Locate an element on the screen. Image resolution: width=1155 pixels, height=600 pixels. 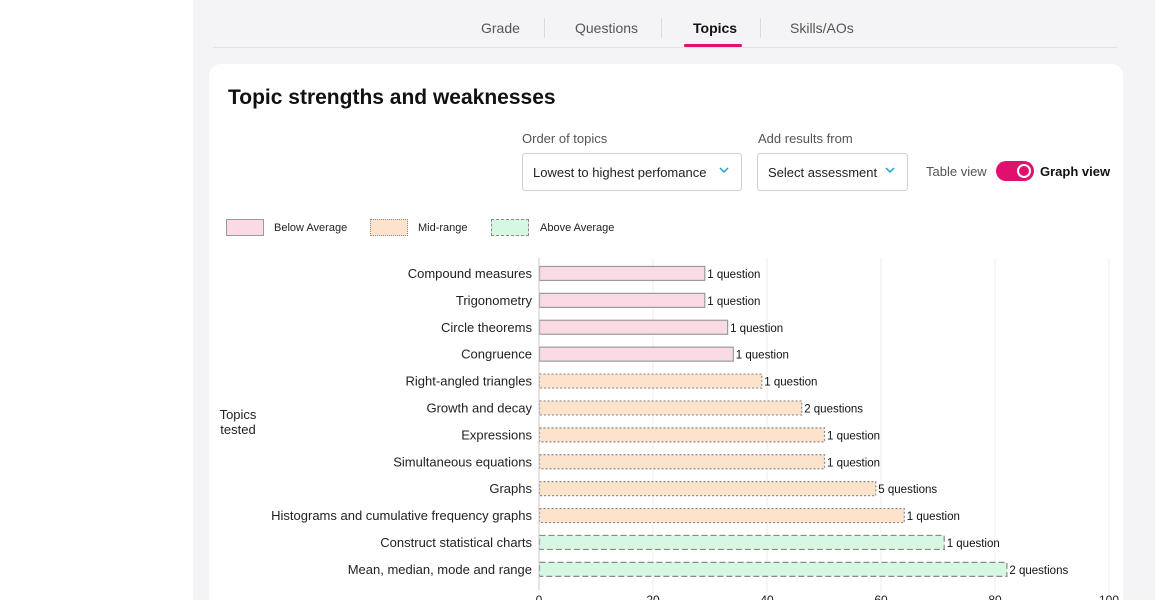
order-of-topics-select: Lowest to highest perfomance is located at coordinates (632, 172).